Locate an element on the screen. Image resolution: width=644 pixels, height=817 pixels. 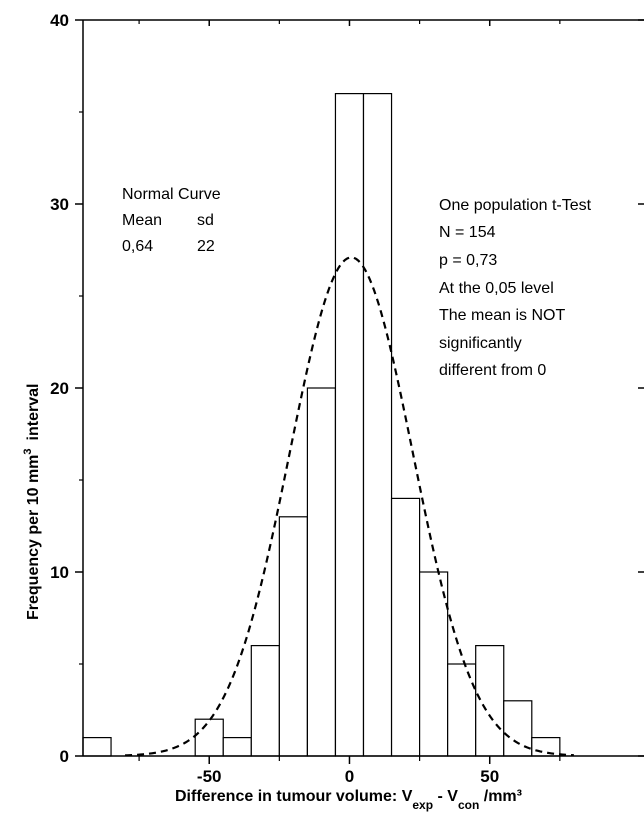
legend-mean-label: Mean is located at coordinates (142, 220).